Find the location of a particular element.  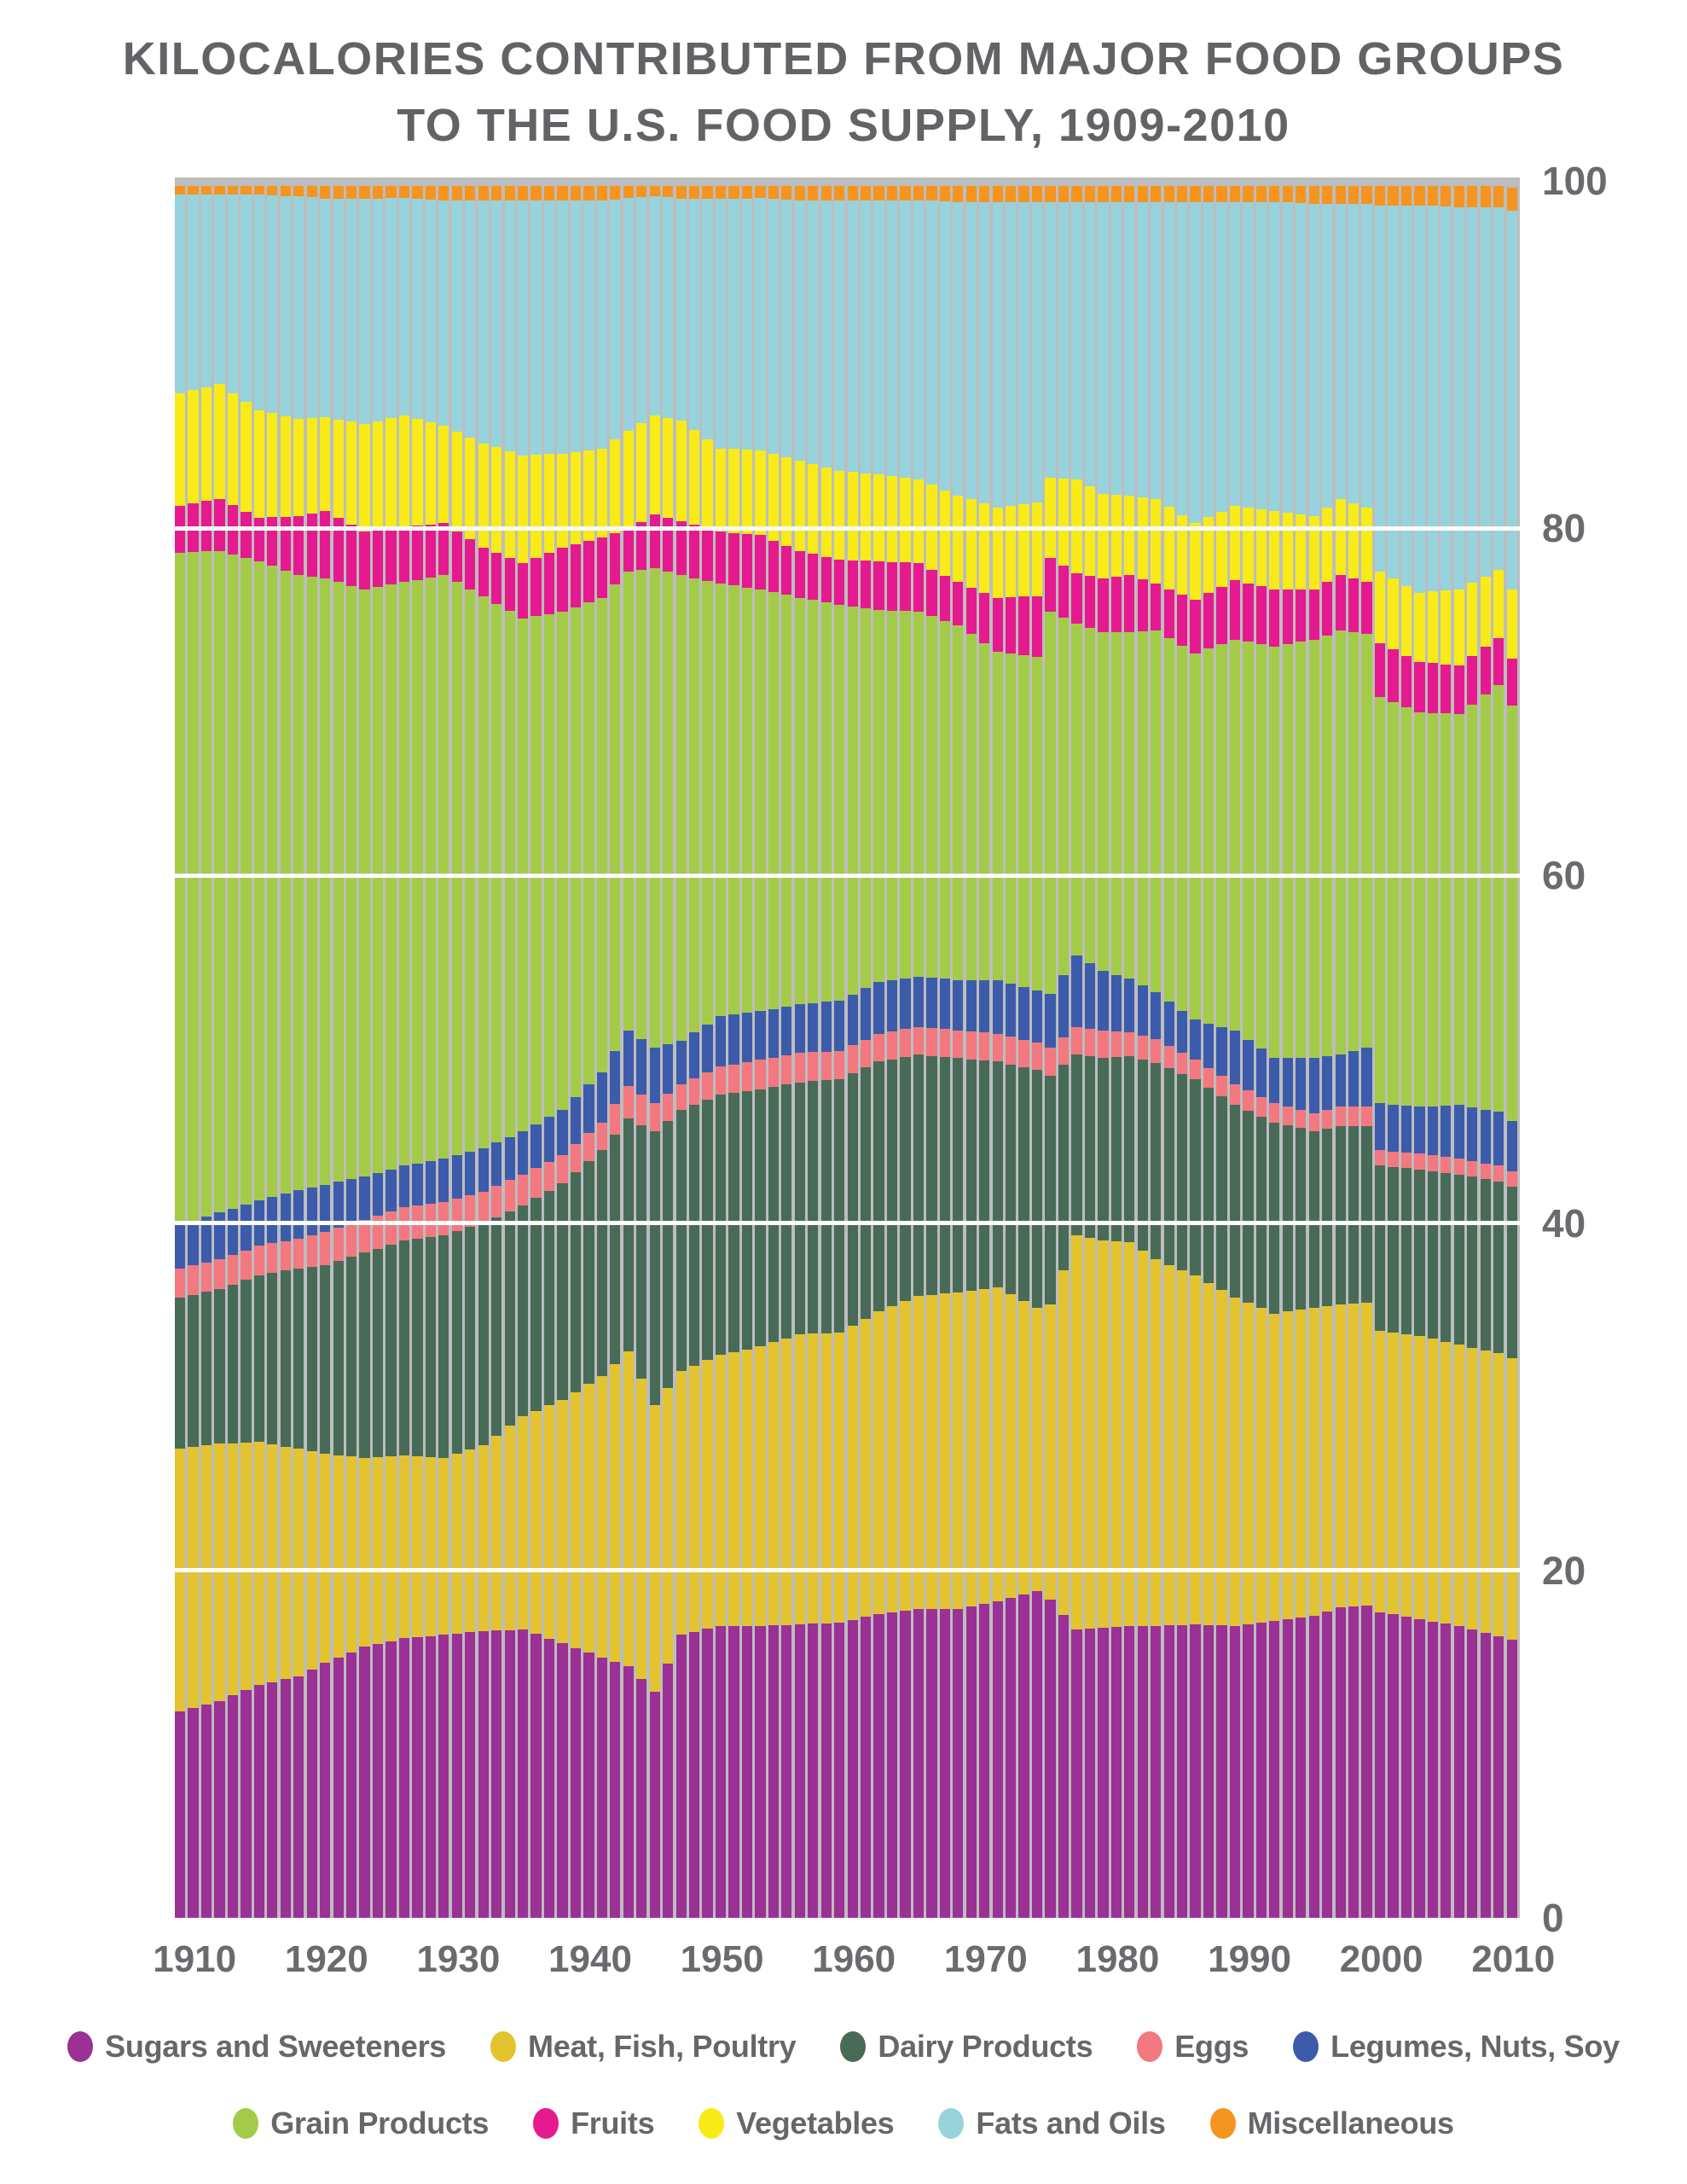

bar-1989 is located at coordinates (1235, 1047).